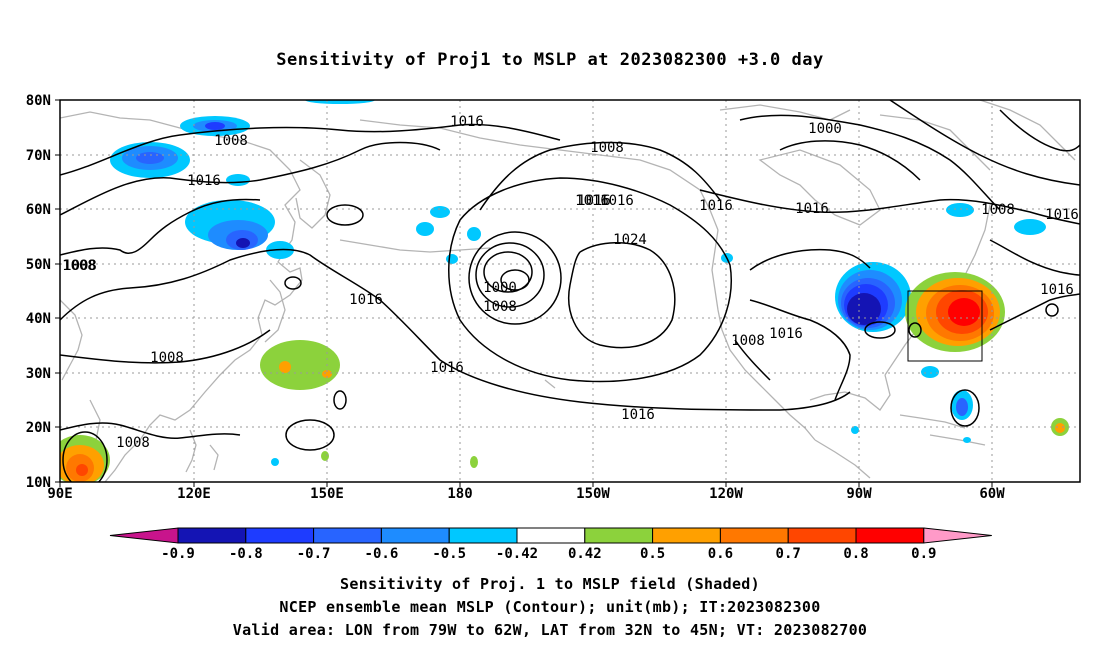 This screenshot has width=1100, height=650. Describe the element at coordinates (630, 240) in the screenshot. I see `contour-label: 1024` at that location.